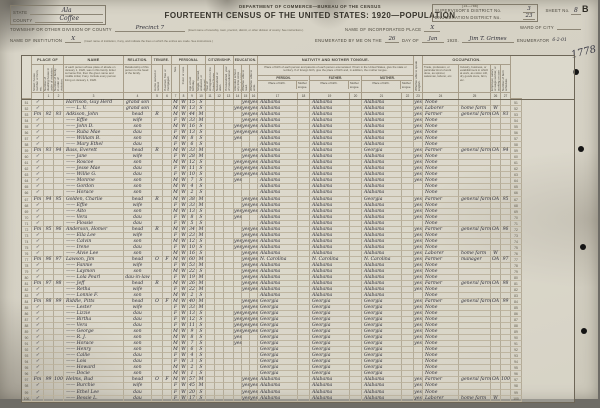 The height and width of the screenshot is (408, 600). What do you see at coordinates (330, 356) in the screenshot?
I see `cell-father_birthplace: Georgia` at bounding box center [330, 356].